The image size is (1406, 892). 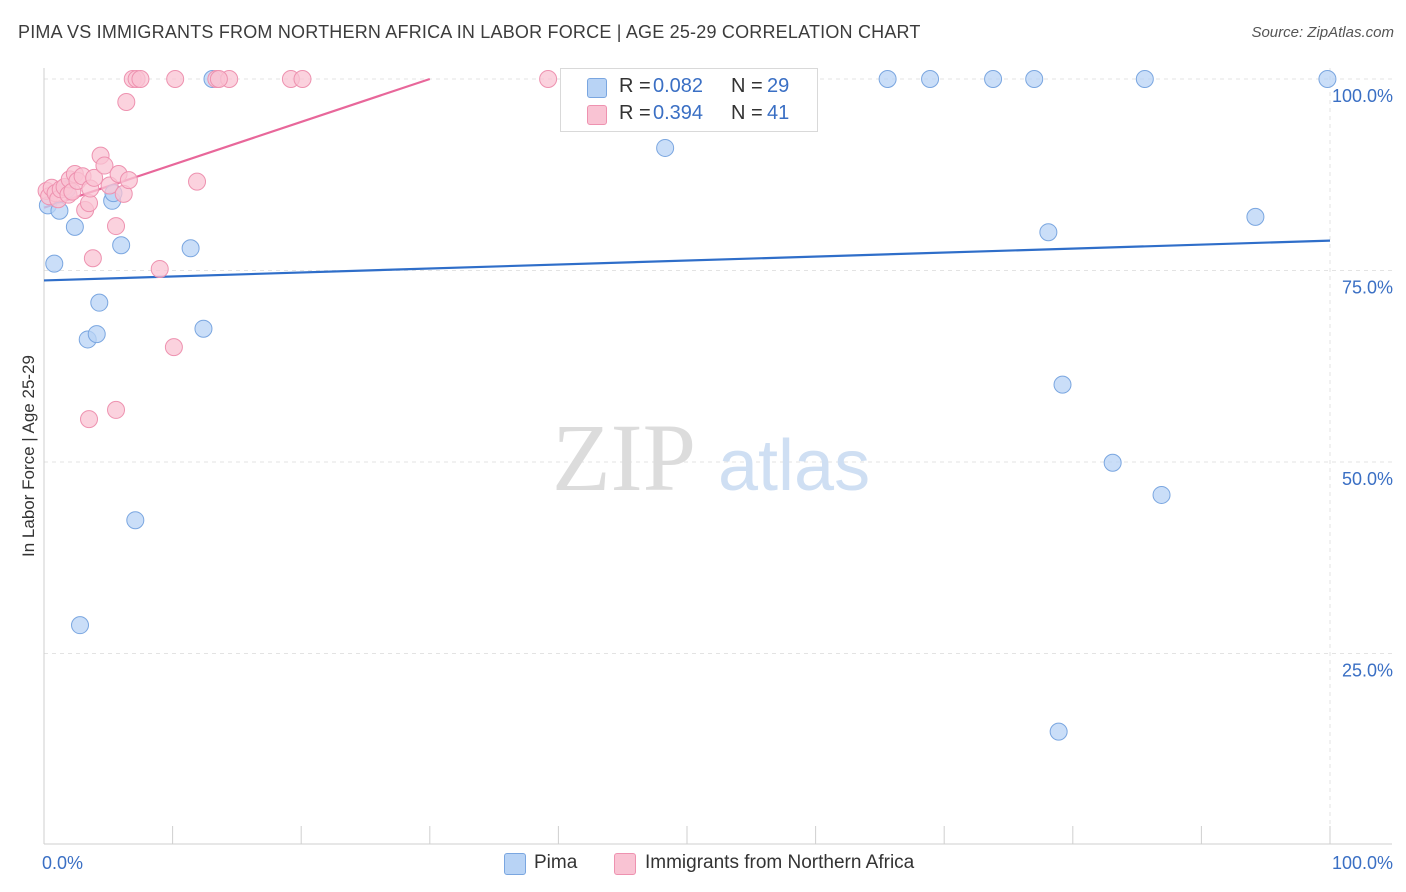 What do you see at coordinates (597, 88) in the screenshot?
I see `pima-swatch` at bounding box center [597, 88].